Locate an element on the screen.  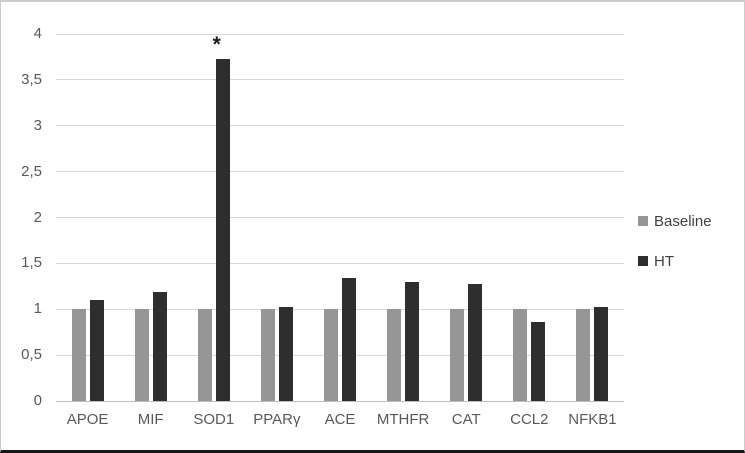
bar-baseline-sod1 is located at coordinates (204, 355).